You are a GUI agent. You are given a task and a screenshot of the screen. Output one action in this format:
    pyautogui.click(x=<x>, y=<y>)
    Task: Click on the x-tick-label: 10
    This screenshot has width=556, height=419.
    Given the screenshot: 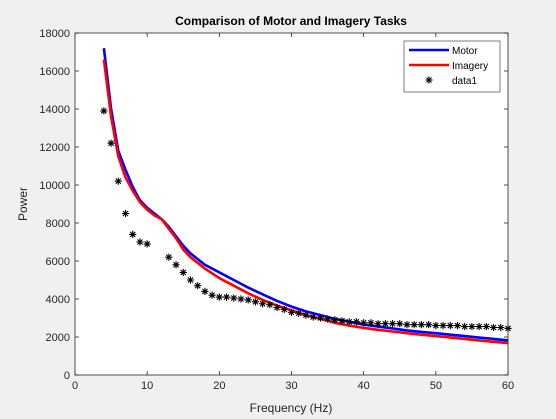 What is the action you would take?
    pyautogui.click(x=147, y=386)
    